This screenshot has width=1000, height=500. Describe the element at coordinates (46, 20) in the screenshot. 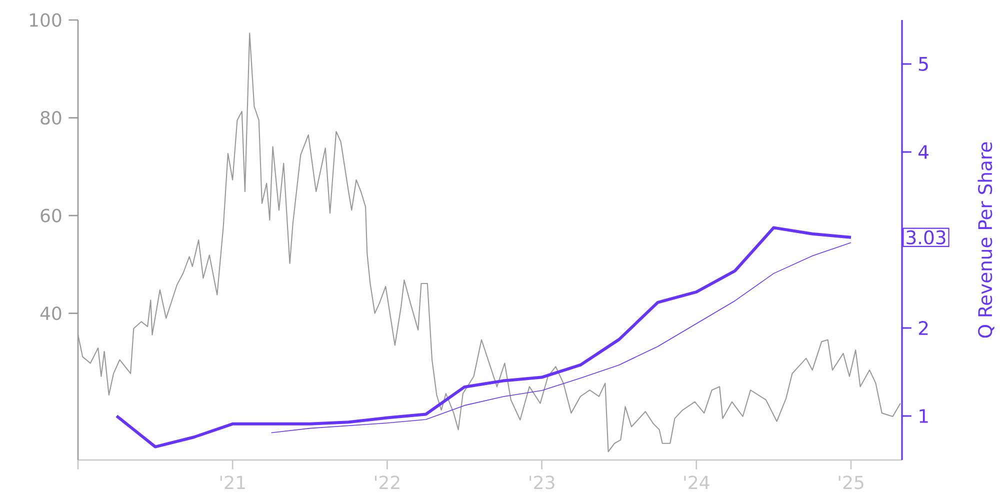

I see `y-tick-label: 100` at that location.